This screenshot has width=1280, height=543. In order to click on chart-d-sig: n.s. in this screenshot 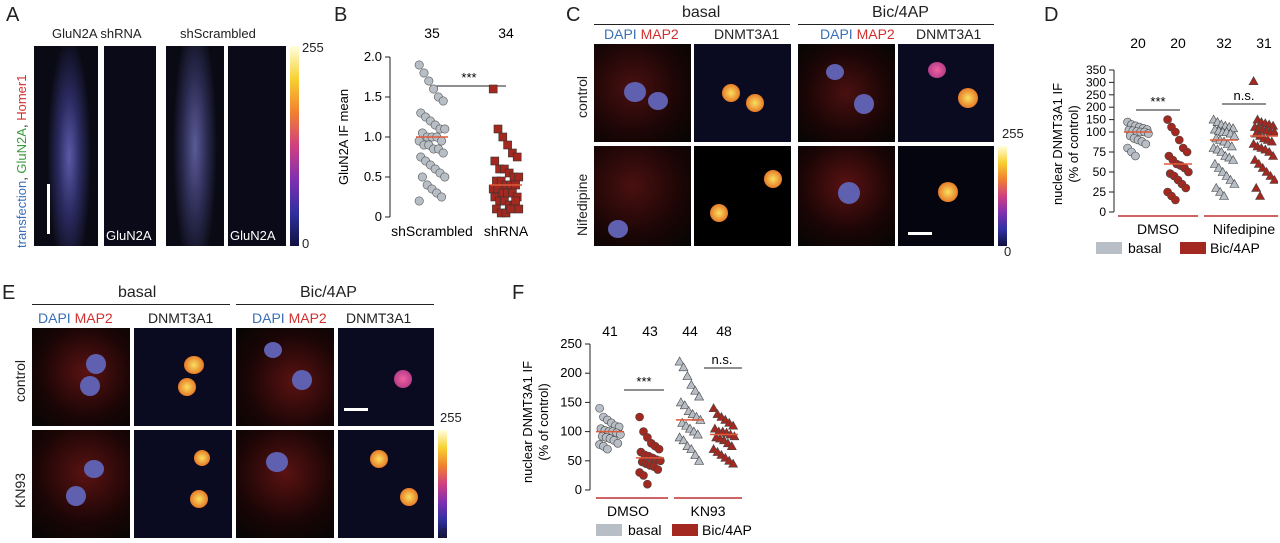, I will do `click(1244, 95)`.